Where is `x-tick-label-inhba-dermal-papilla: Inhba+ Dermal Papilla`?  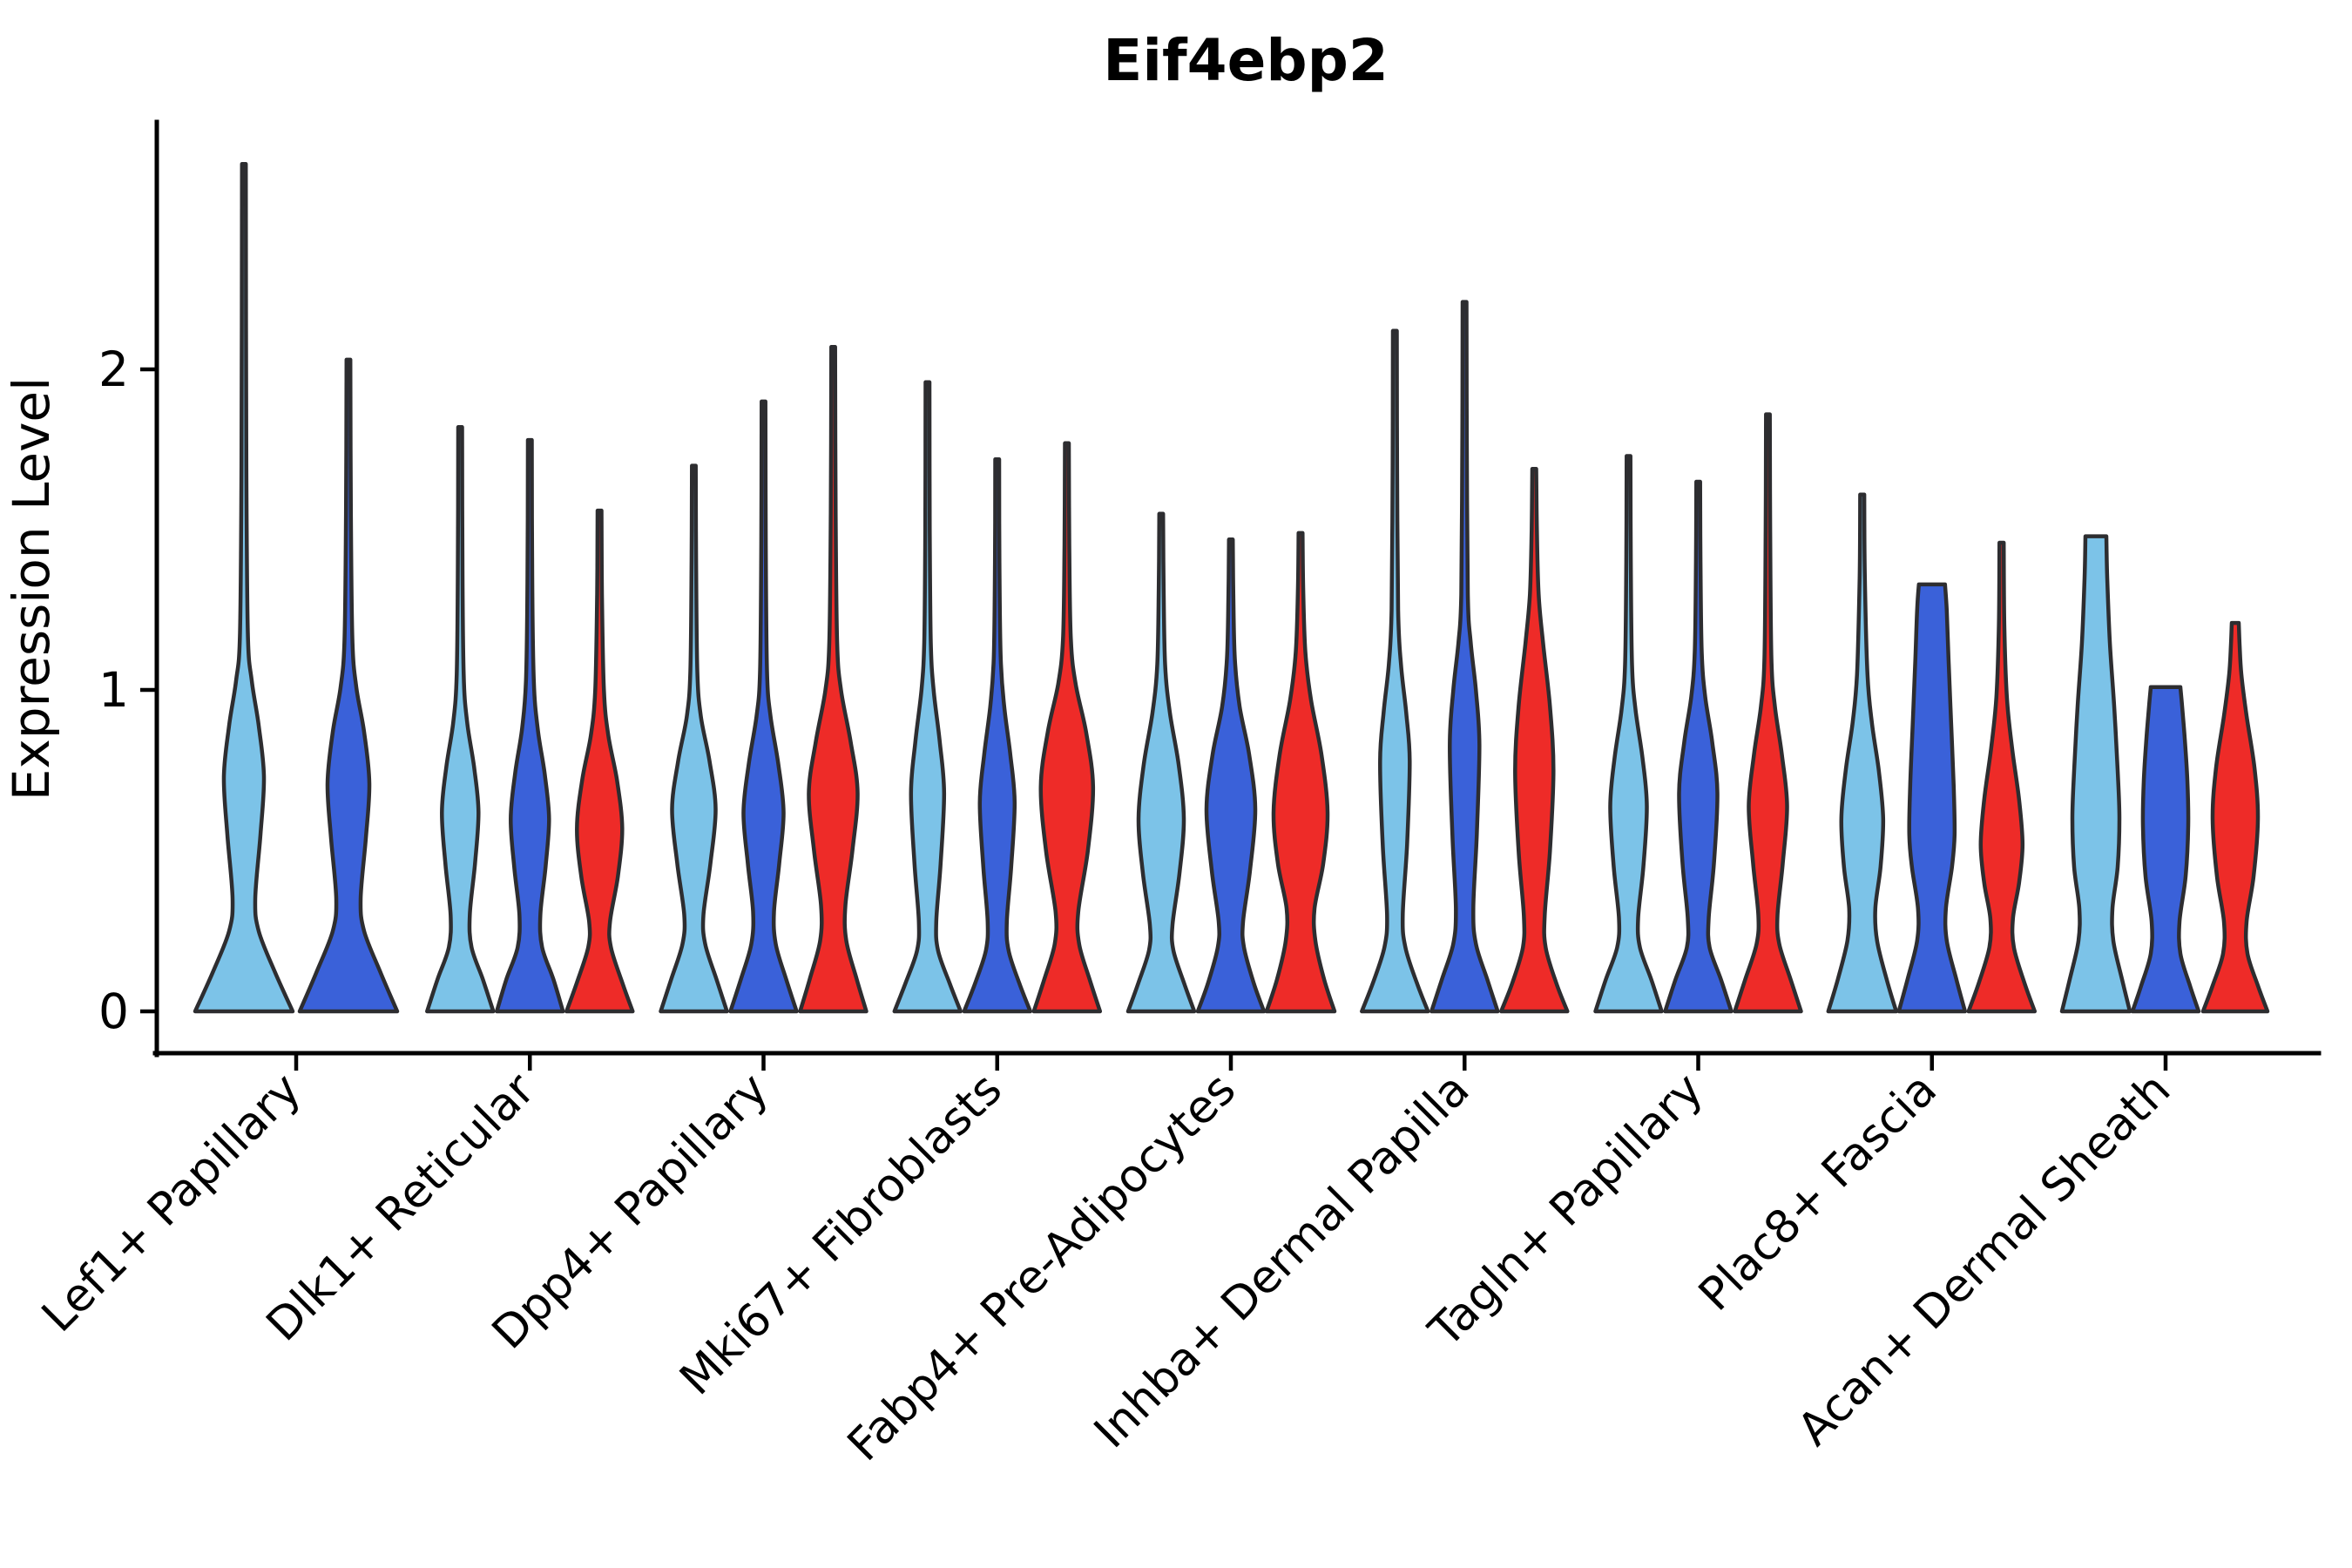
x-tick-label-inhba-dermal-papilla: Inhba+ Dermal Papilla is located at coordinates (1282, 1261).